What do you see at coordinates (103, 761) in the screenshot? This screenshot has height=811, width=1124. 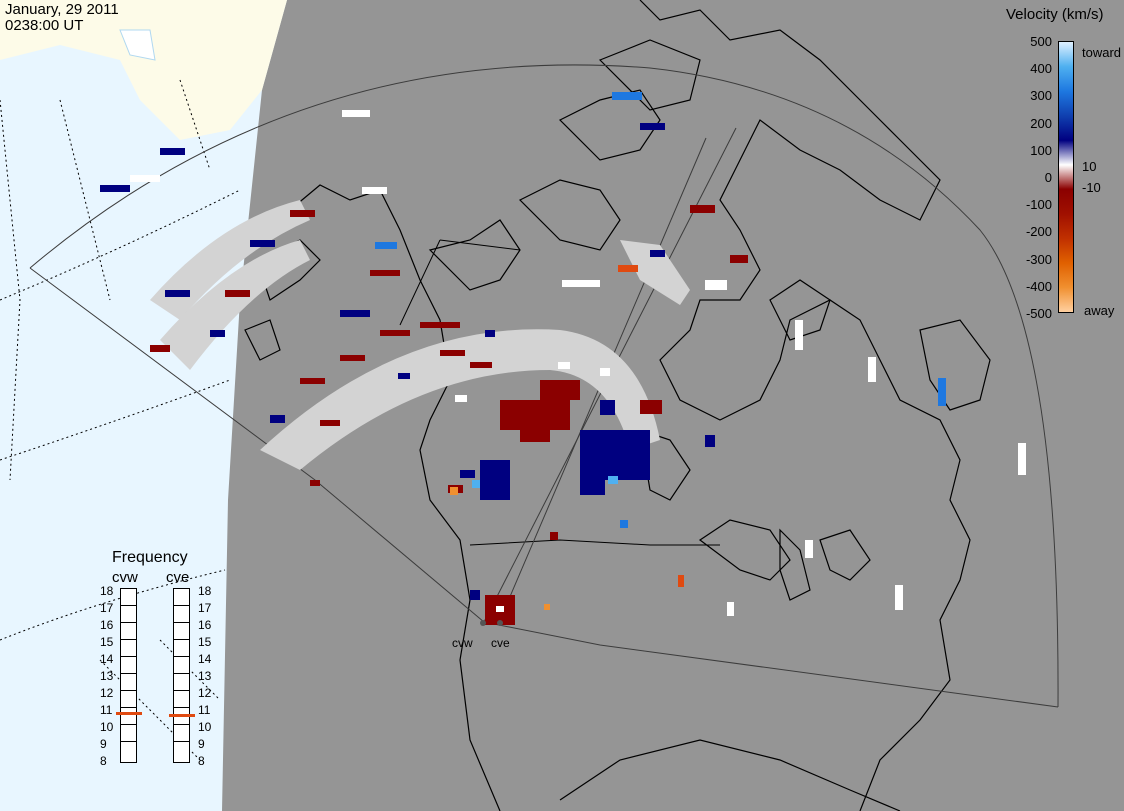 I see `frequency-tick-left: 8` at bounding box center [103, 761].